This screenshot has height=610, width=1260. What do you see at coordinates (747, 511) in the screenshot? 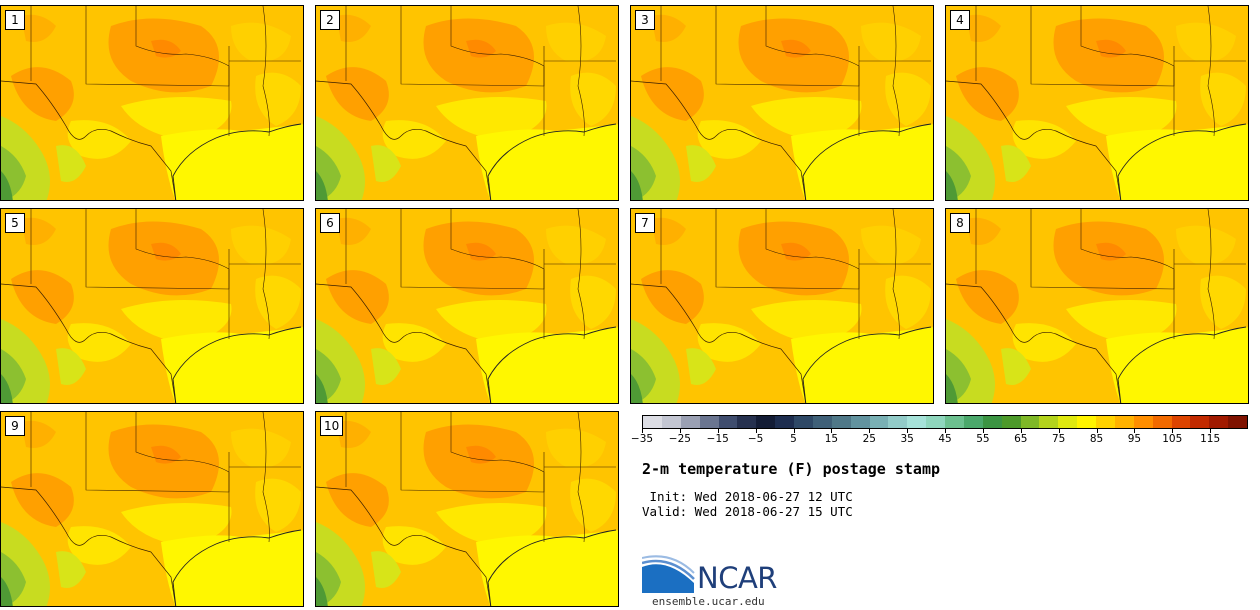
I see `valid-time: Valid: Wed 2018-06-27 15 UTC` at bounding box center [747, 511].